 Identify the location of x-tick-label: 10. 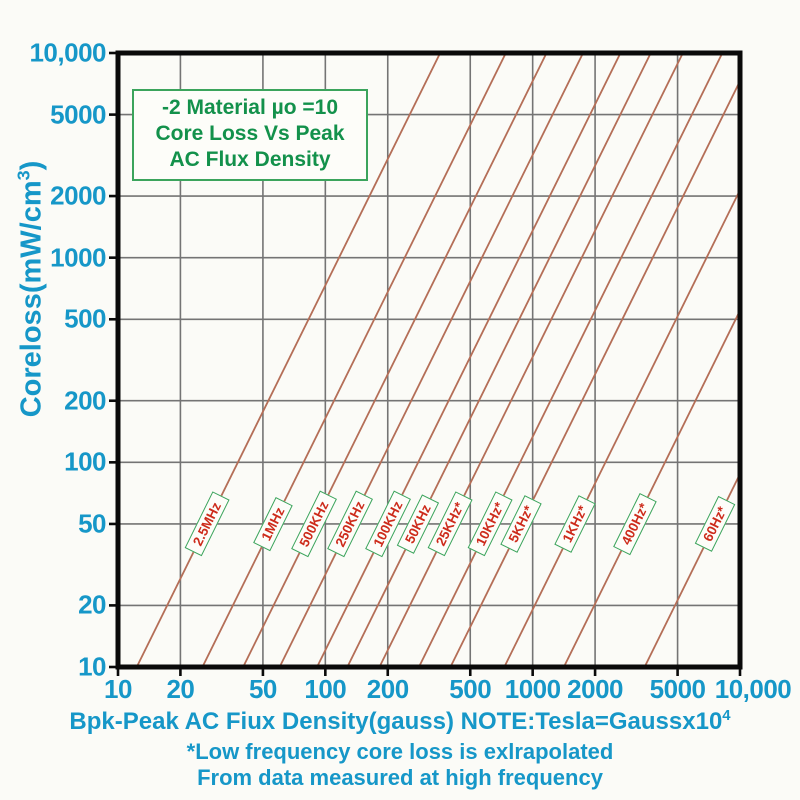
(118, 689).